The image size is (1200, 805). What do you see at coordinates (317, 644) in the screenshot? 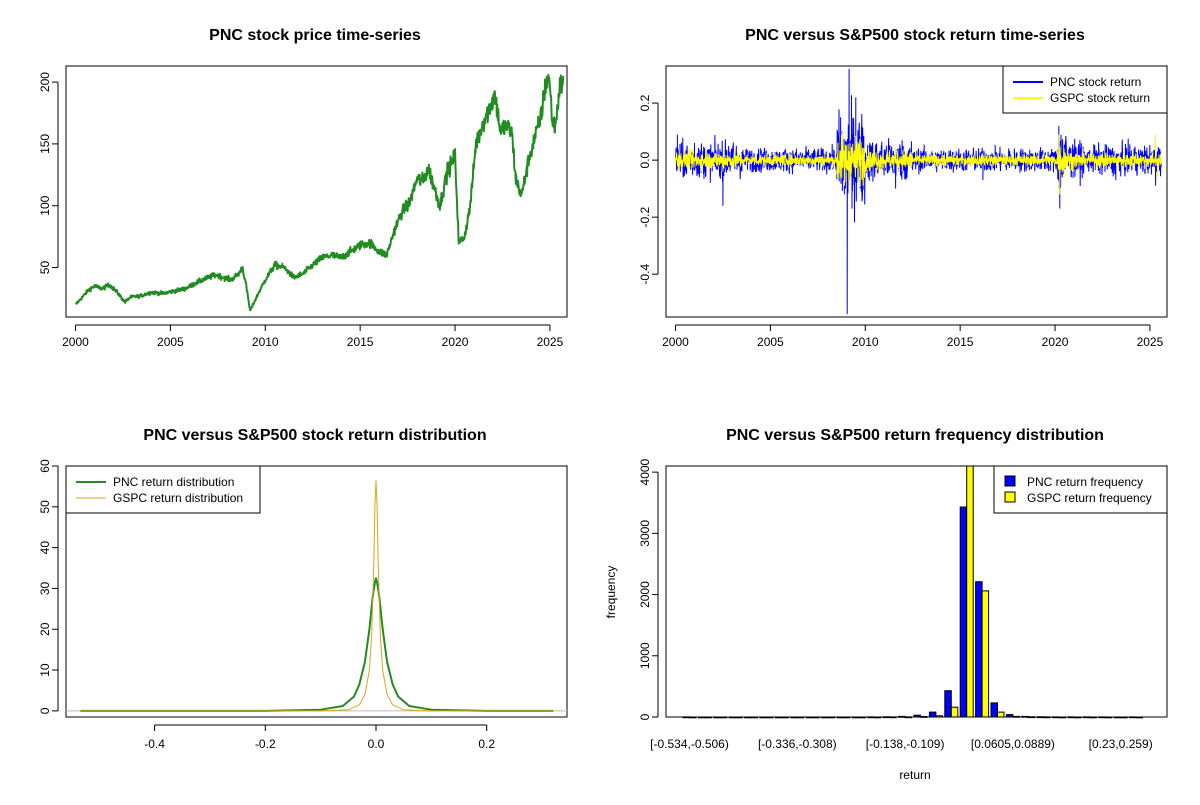
I see `pnc-density-line` at bounding box center [317, 644].